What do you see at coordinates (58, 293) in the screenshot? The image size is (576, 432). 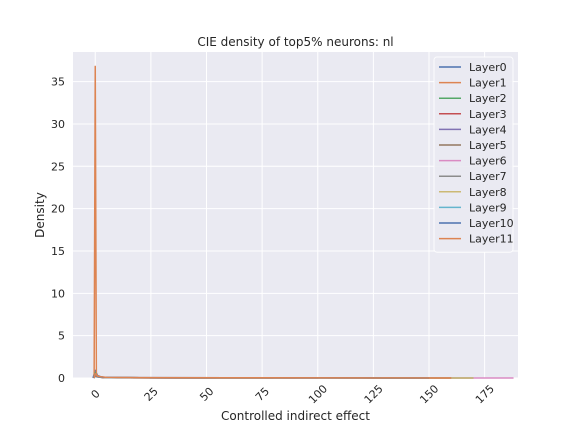 I see `y-tick-label: 10` at bounding box center [58, 293].